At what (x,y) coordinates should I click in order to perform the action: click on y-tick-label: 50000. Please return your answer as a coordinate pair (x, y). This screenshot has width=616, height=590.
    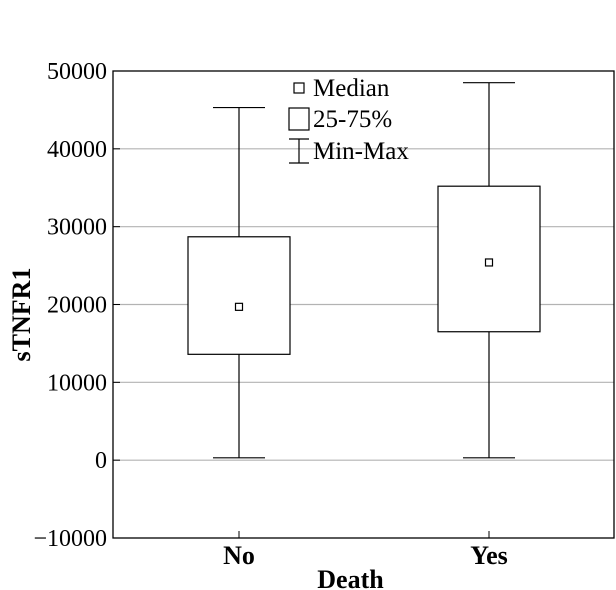
    Looking at the image, I should click on (77, 72).